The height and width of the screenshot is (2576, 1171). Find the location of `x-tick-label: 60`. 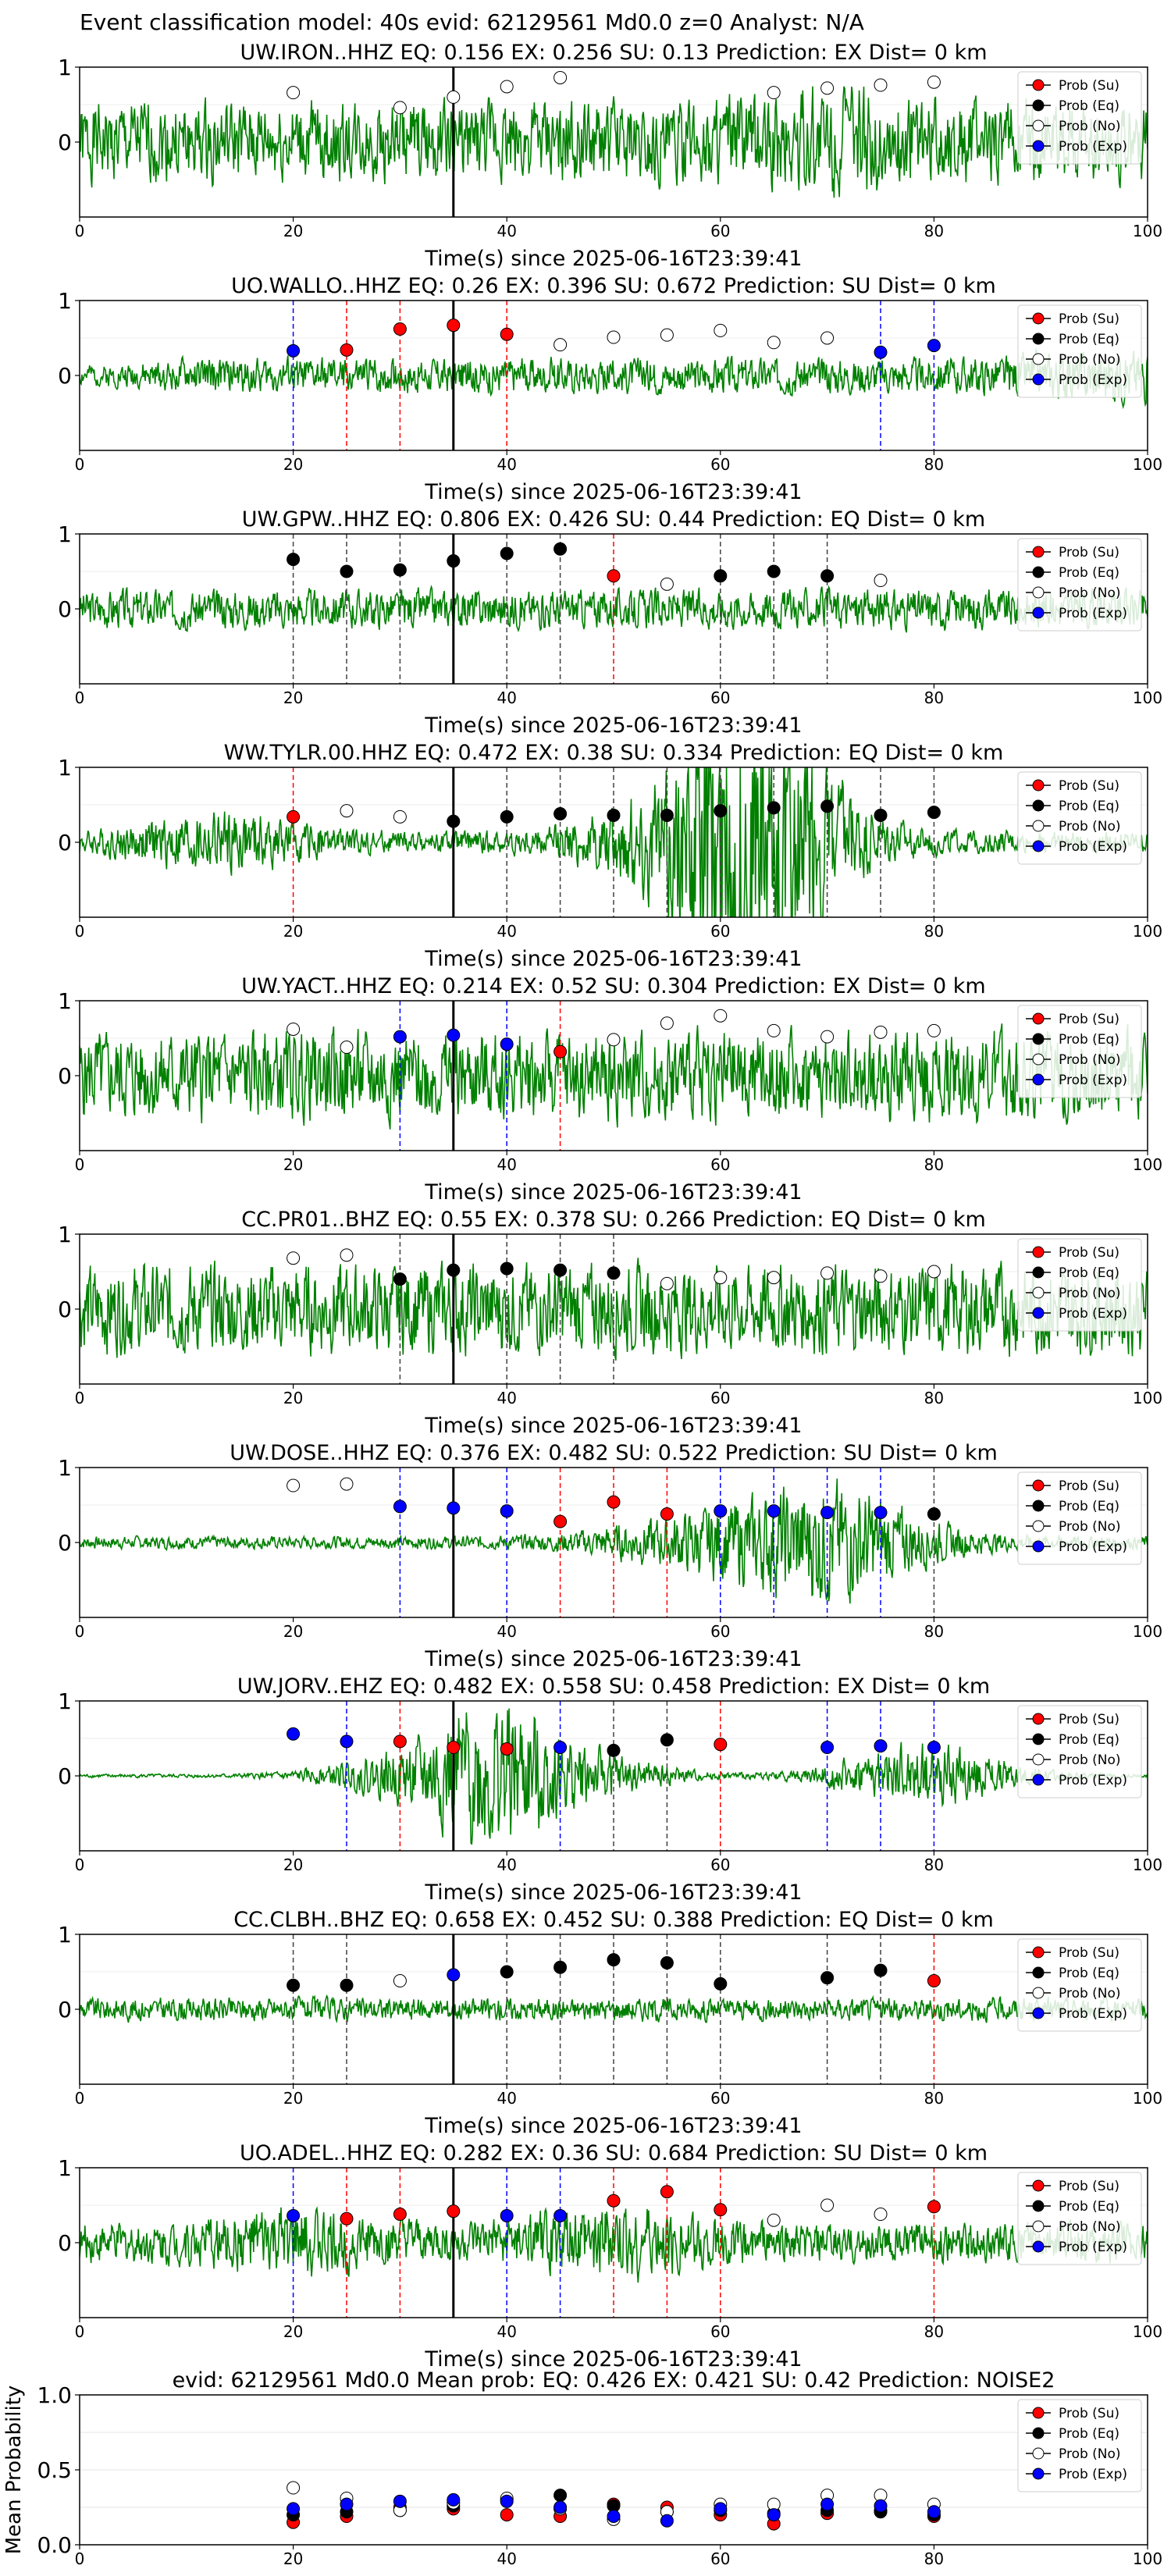

x-tick-label: 60 is located at coordinates (720, 1865).